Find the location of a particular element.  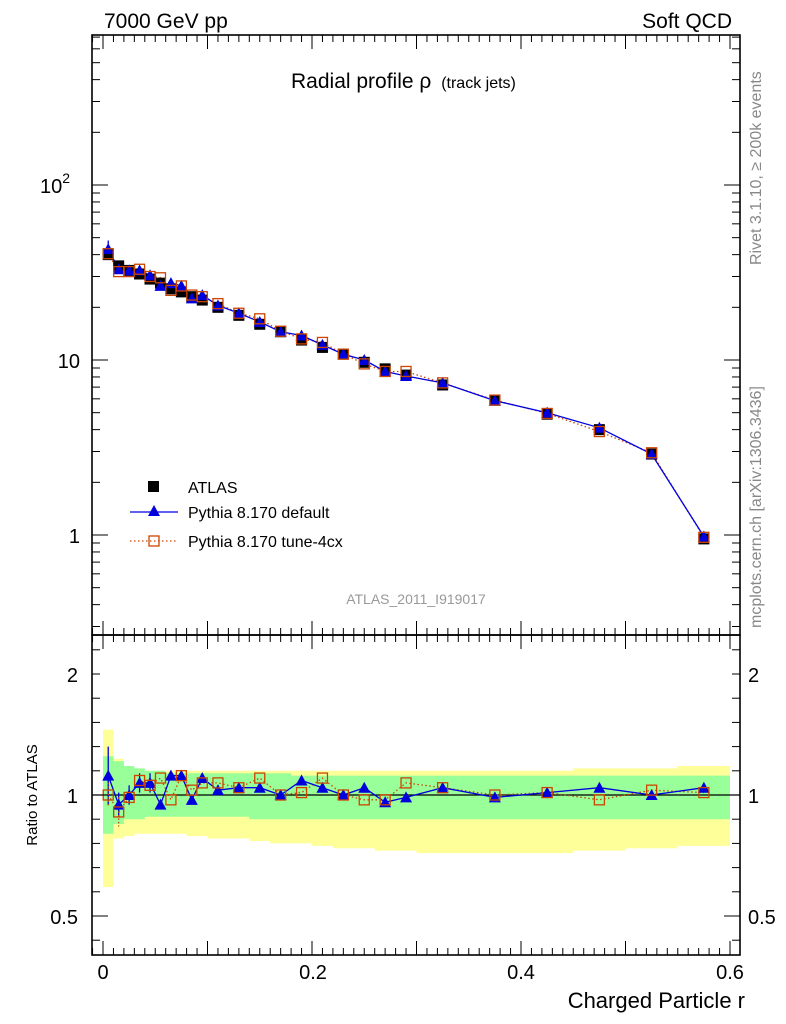

main-title-suffix: (track jets) is located at coordinates (478, 83).